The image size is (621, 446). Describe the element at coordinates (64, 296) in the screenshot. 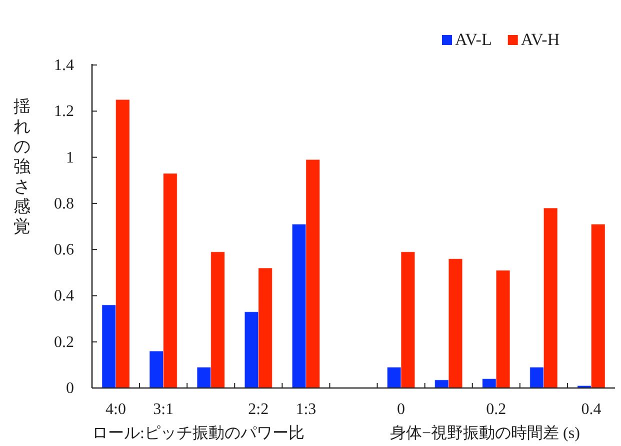

I see `y-tick-label: 0.4` at that location.